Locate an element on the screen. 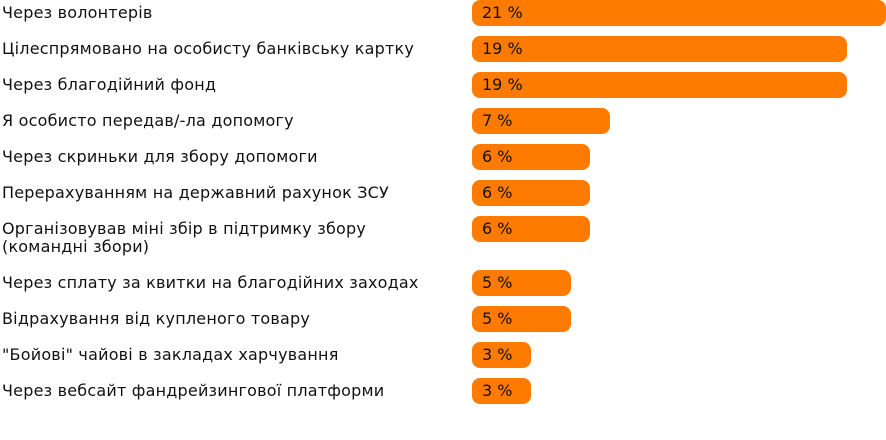  bar-row: "Бойові" чайові в закладах харчування 3 % is located at coordinates (443, 355).